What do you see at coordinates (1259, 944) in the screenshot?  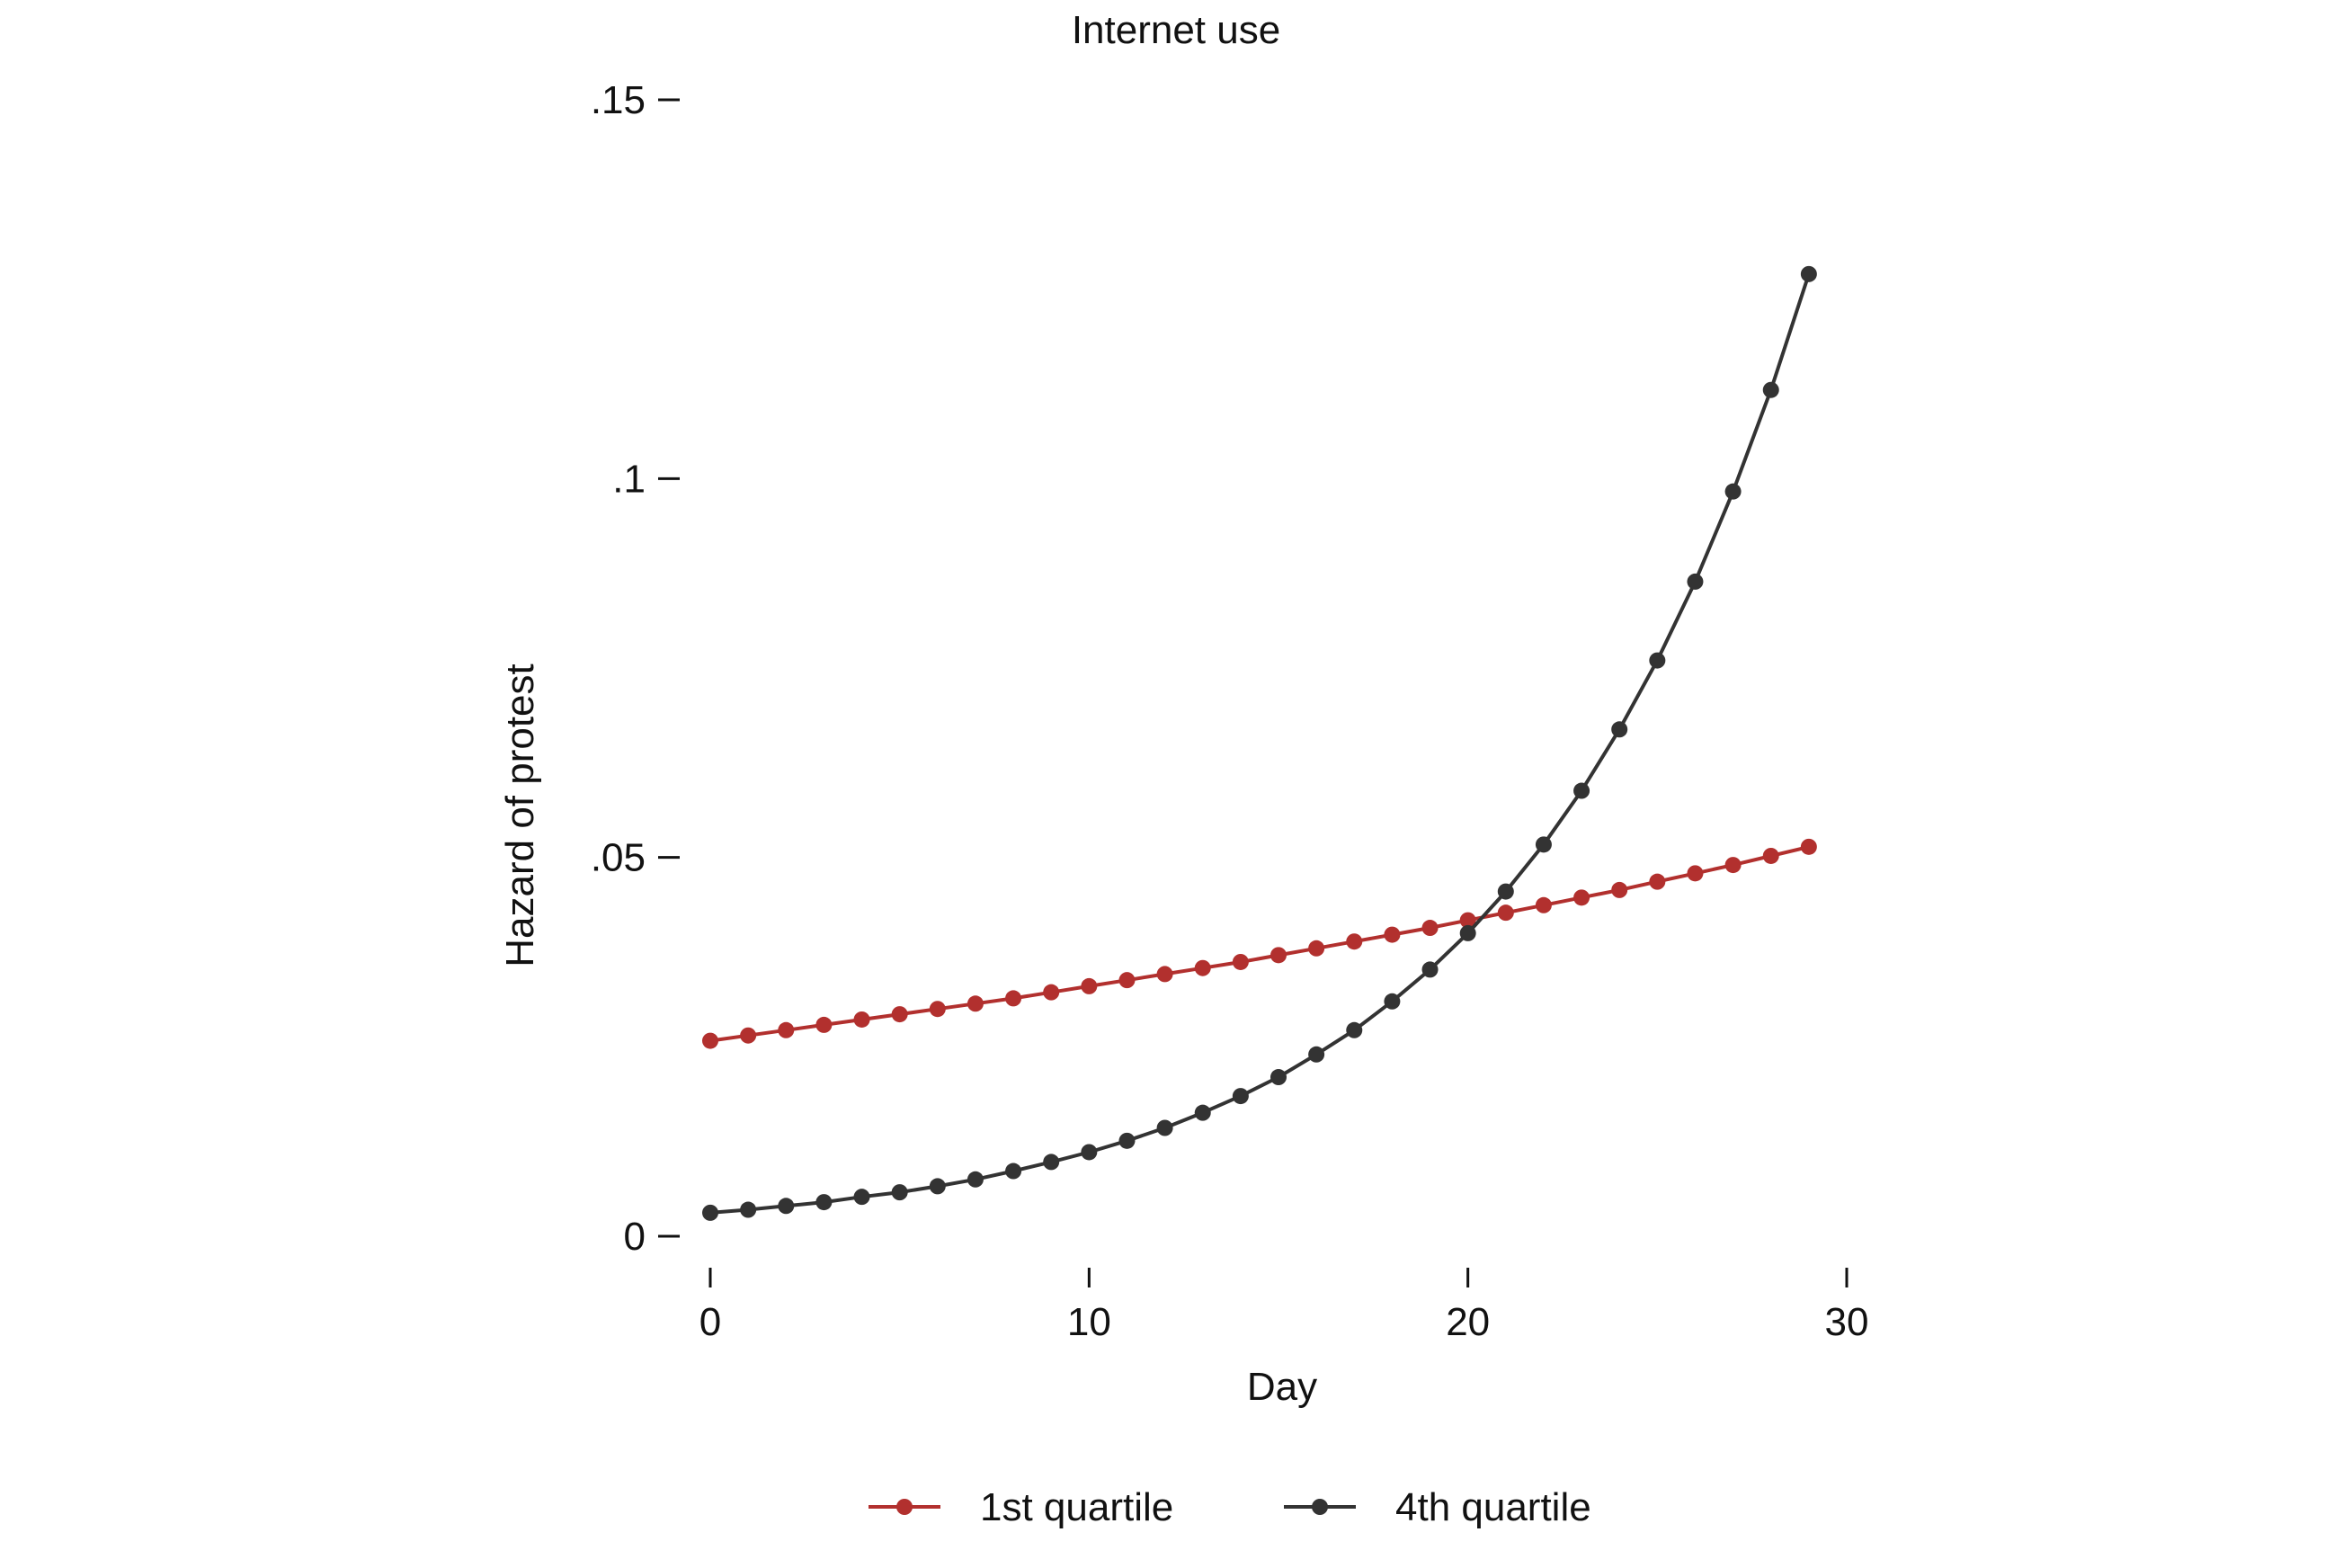 I see `series-line-1st-quartile` at bounding box center [1259, 944].